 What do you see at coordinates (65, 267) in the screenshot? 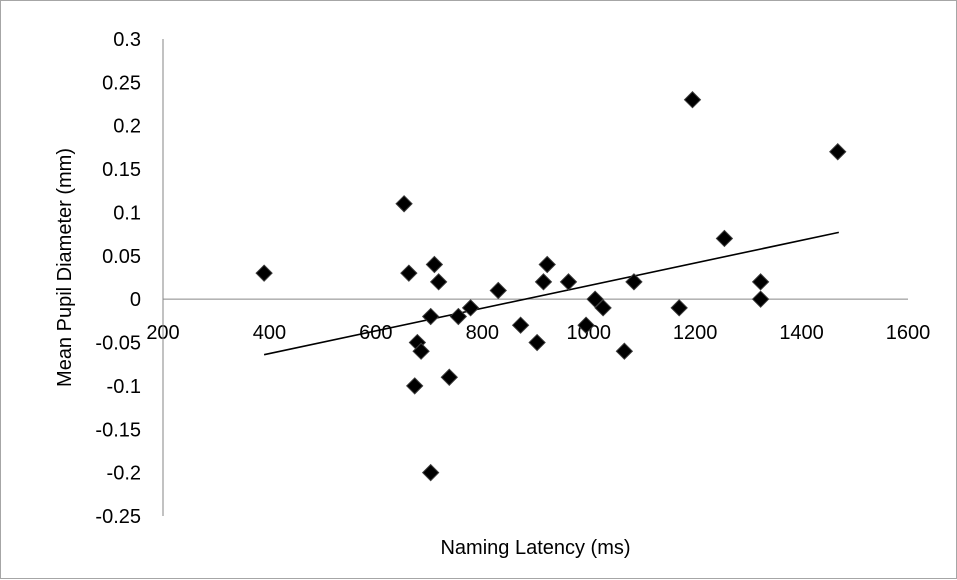
I see `y-axis-title: Mean Pupil Diameter (mm)` at bounding box center [65, 267].